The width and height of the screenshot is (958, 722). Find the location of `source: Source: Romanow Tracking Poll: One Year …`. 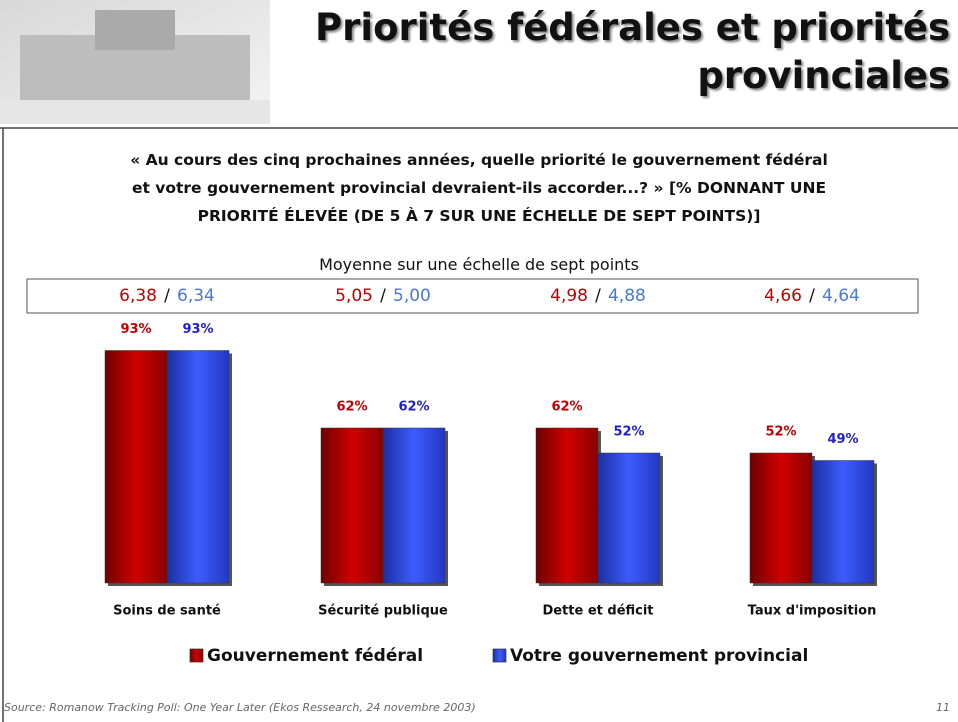

source: Source: Romanow Tracking Poll: One Year … is located at coordinates (240, 707).